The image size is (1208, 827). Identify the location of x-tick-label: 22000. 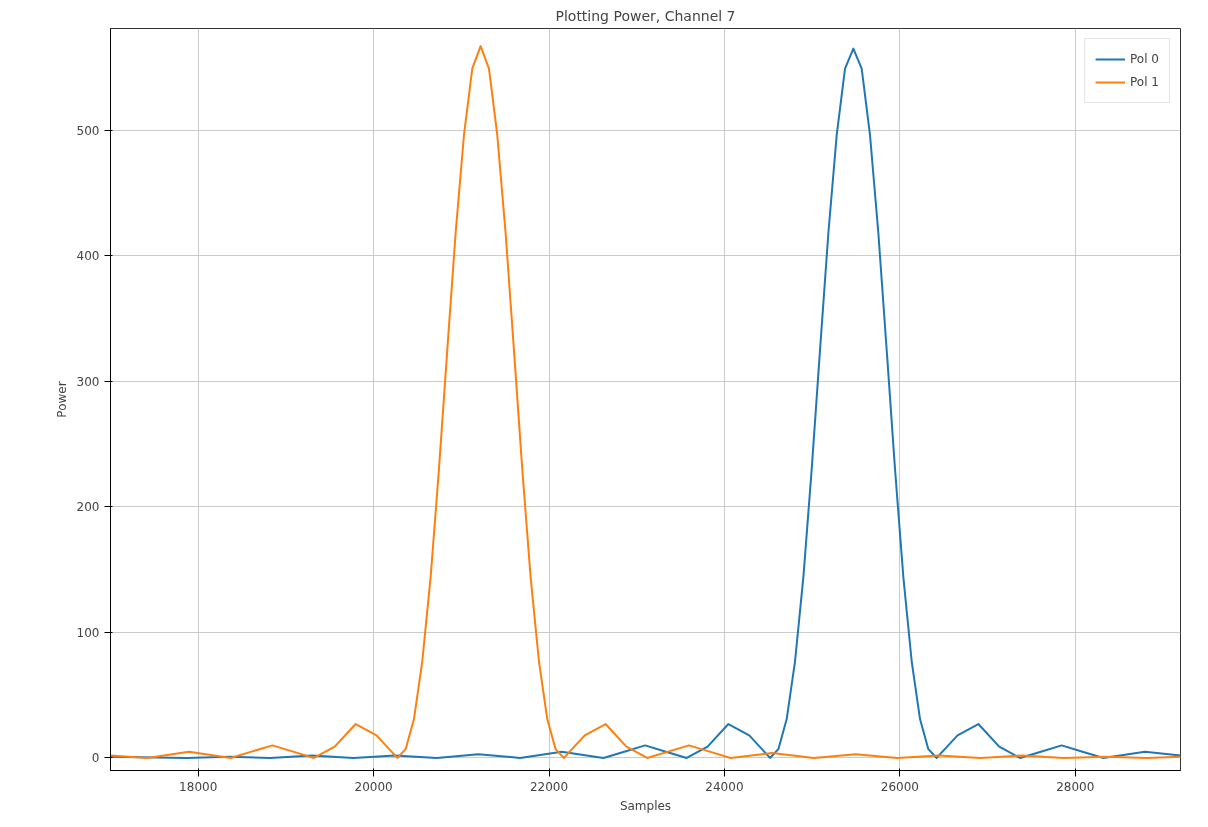
(549, 786).